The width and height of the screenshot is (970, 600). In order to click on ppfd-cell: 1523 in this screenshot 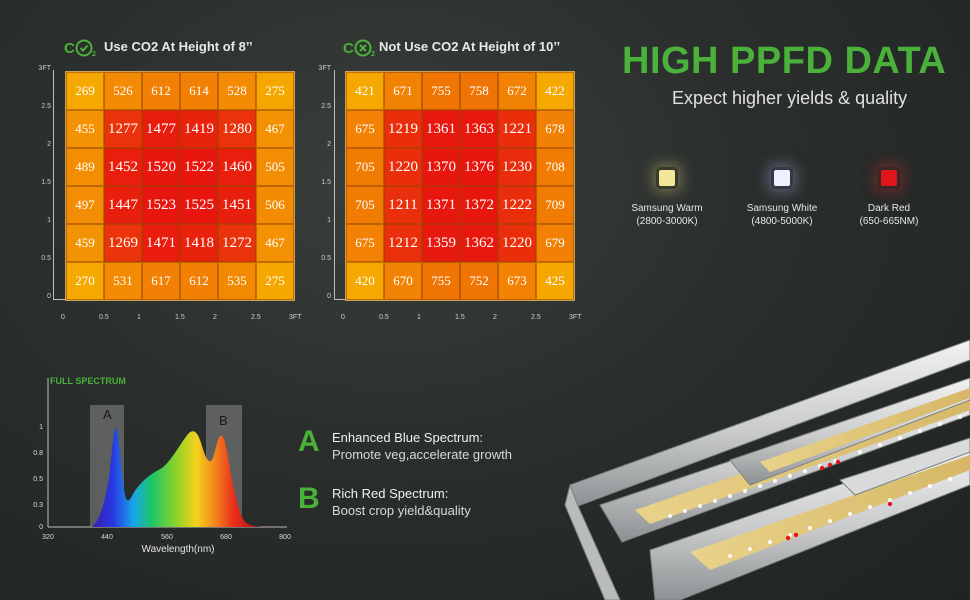, I will do `click(161, 205)`.